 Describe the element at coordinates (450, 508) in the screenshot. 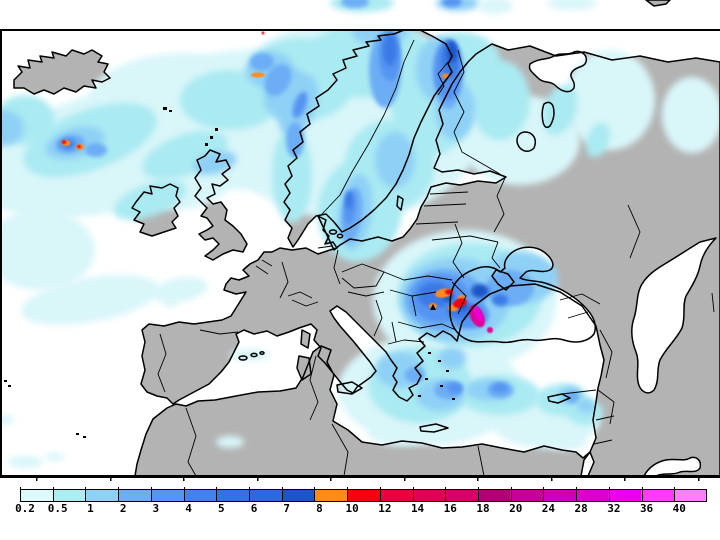

I see `legend-tick-label: 16` at that location.